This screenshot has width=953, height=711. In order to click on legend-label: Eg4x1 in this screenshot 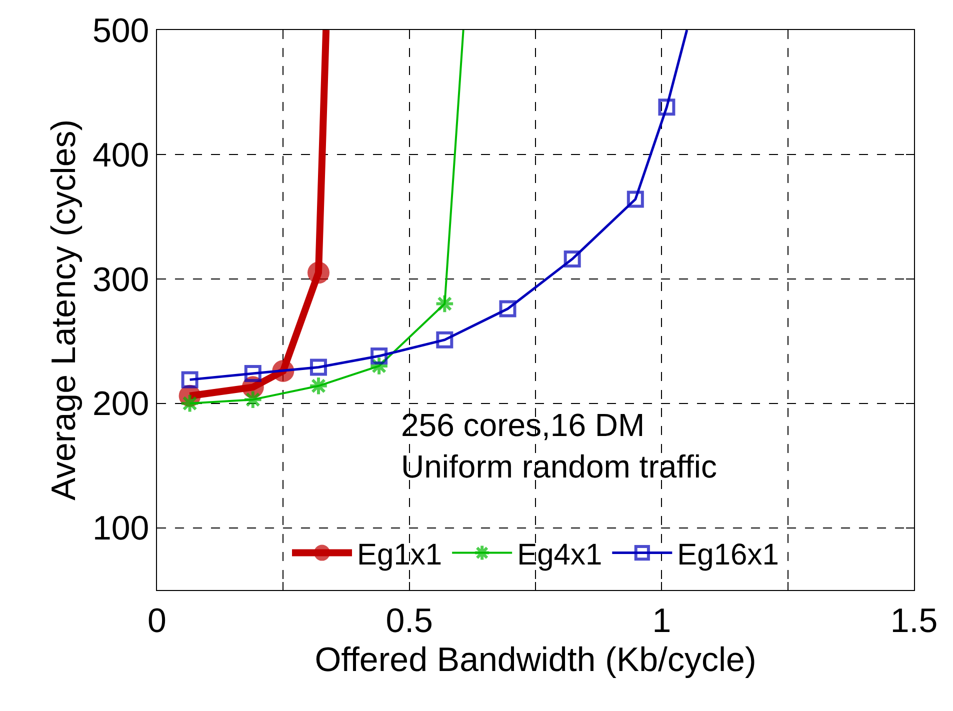, I will do `click(559, 555)`.